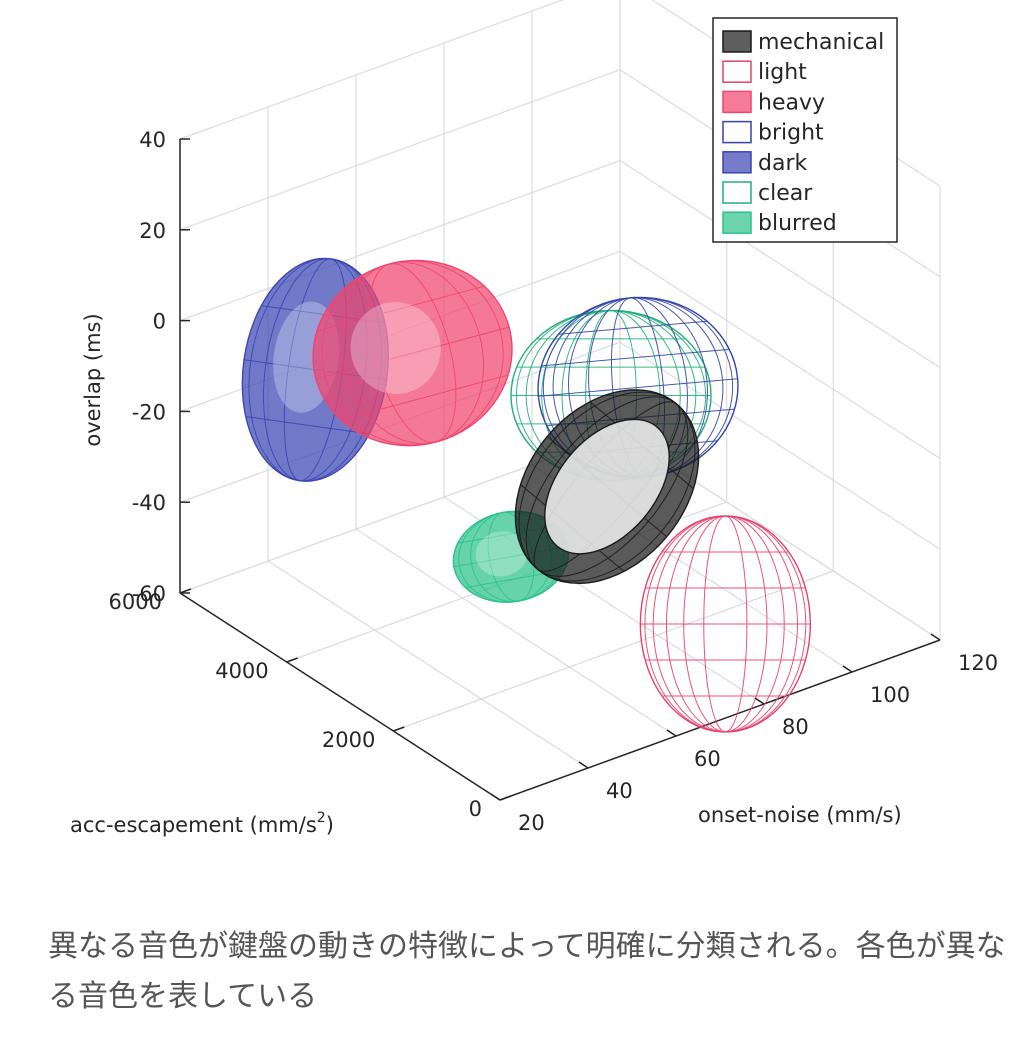 The height and width of the screenshot is (1042, 1034). I want to click on y-tick-label: 60, so click(707, 759).